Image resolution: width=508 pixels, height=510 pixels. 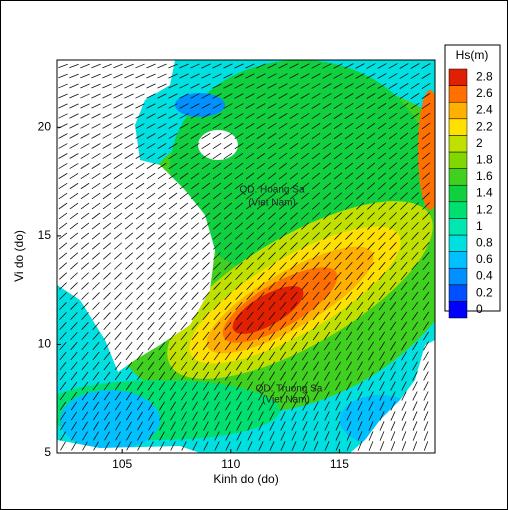 I want to click on annotation: QD. Truong Sa, so click(x=289, y=389).